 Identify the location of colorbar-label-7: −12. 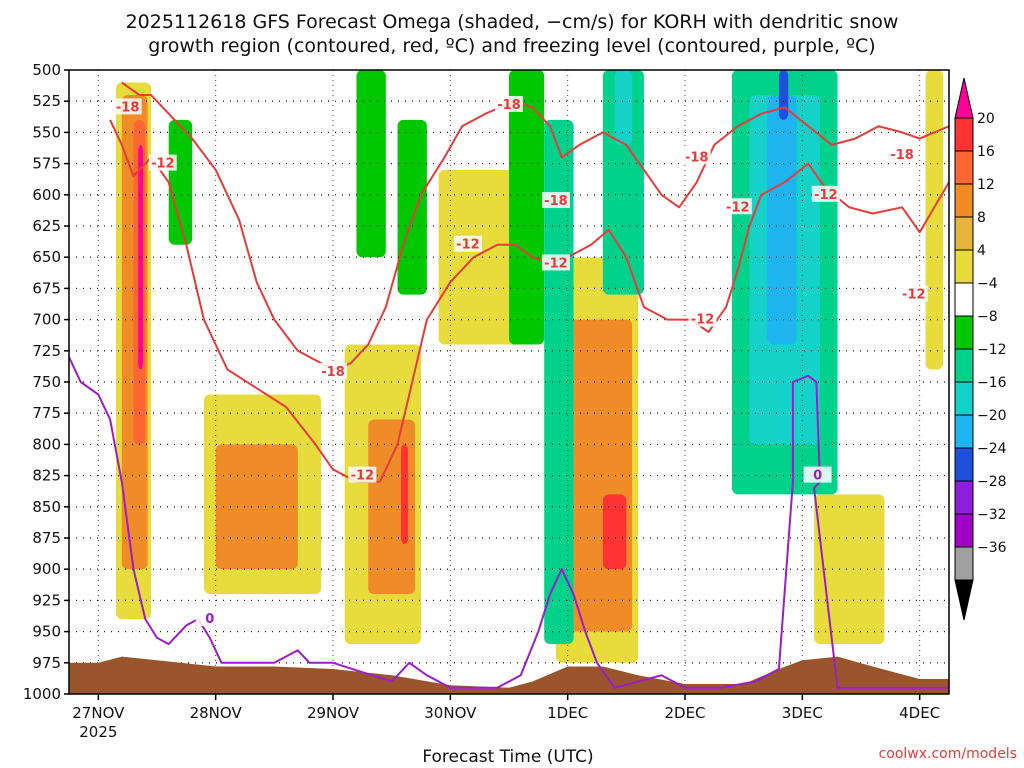
(992, 350).